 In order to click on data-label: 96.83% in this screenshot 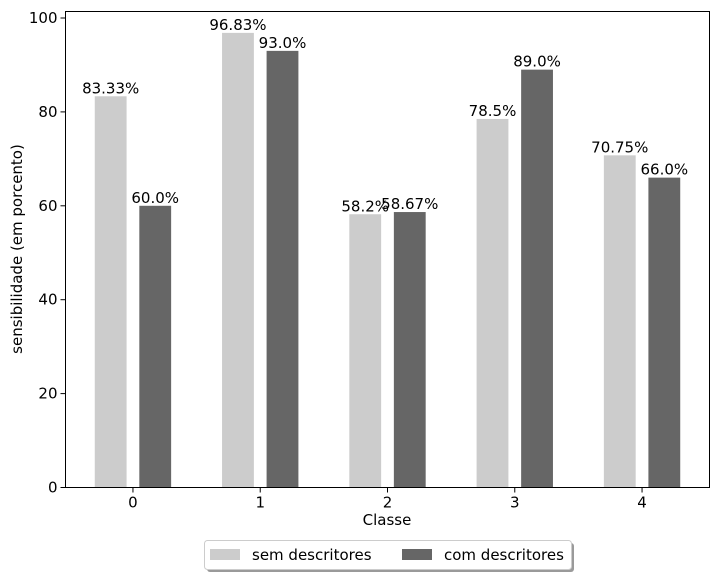, I will do `click(237, 25)`.